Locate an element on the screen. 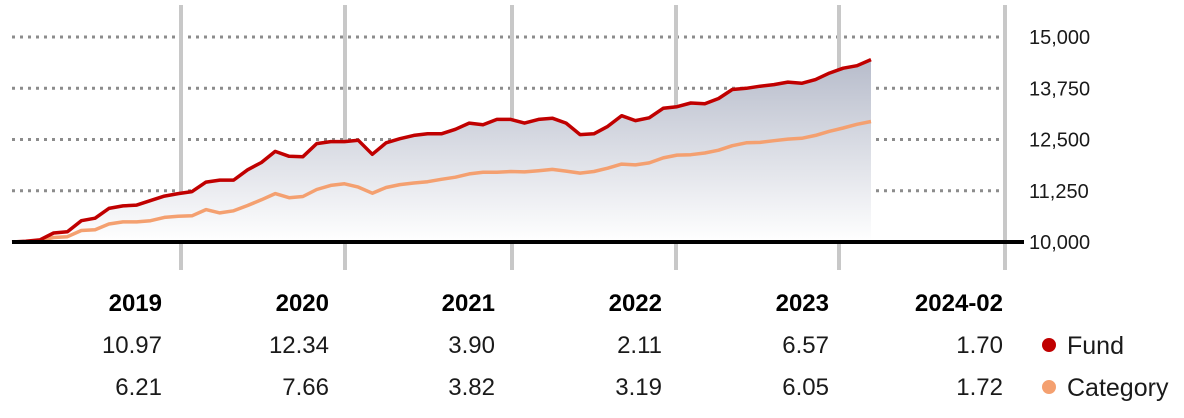  fund-return: 6.57 is located at coordinates (805, 345).